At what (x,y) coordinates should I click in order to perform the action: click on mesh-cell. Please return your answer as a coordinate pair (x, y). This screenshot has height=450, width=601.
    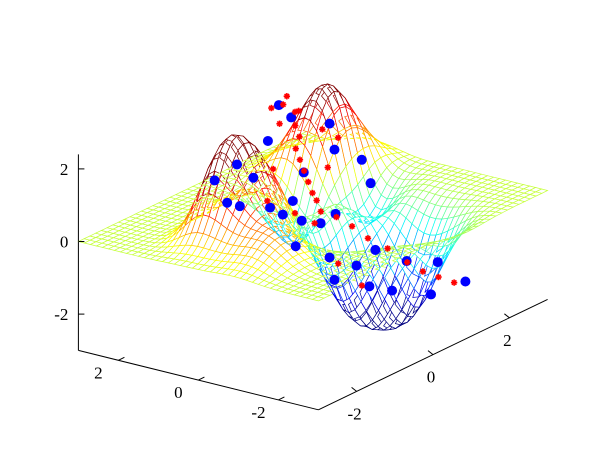
    Looking at the image, I should click on (541, 191).